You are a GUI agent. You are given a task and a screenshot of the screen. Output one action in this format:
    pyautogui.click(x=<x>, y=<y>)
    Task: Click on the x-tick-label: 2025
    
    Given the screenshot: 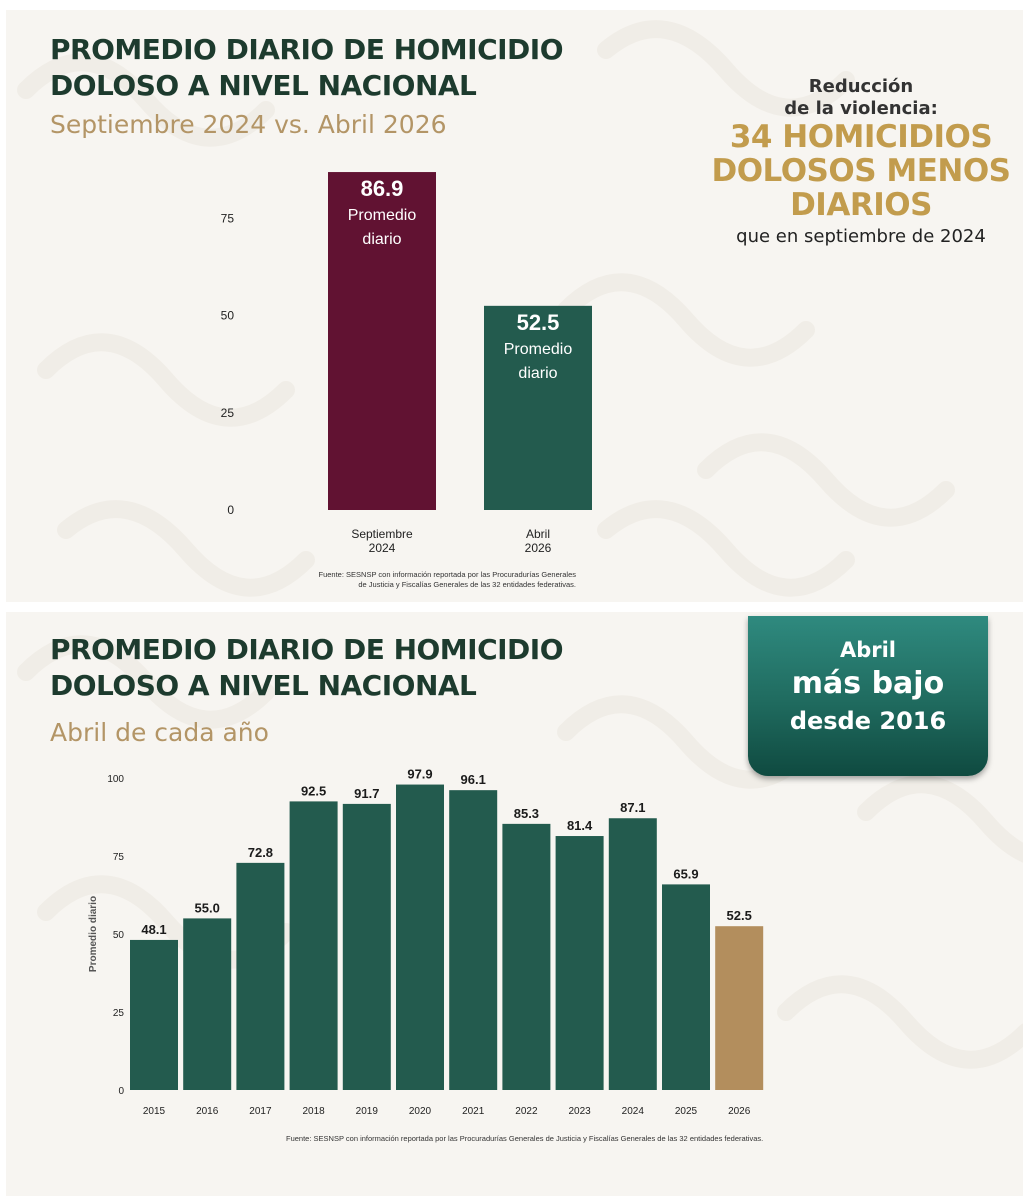 What is the action you would take?
    pyautogui.click(x=686, y=1111)
    